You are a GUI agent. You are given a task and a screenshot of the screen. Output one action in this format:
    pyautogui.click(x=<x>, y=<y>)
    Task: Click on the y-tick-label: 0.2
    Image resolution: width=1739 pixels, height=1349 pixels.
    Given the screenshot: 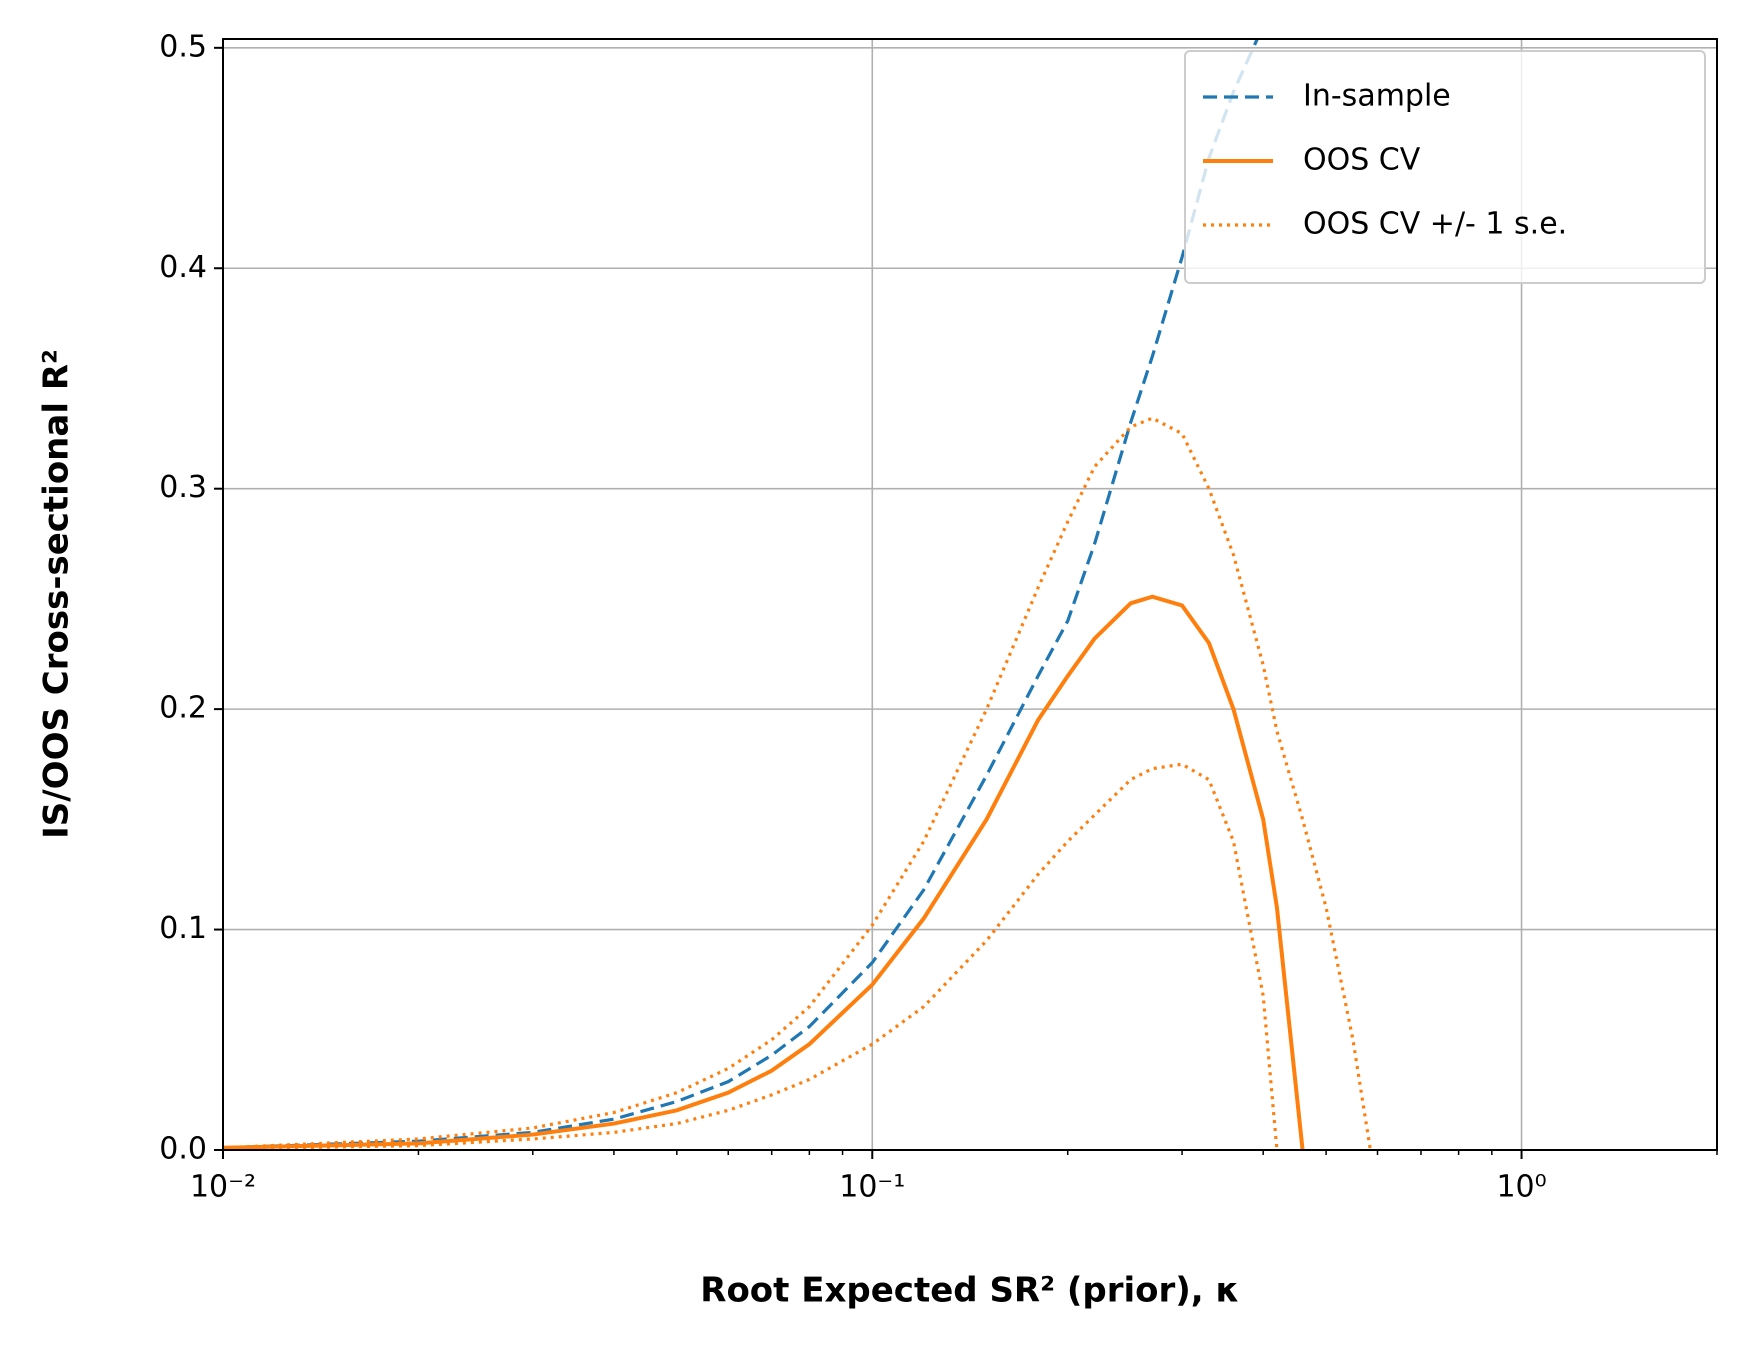 What is the action you would take?
    pyautogui.click(x=183, y=708)
    